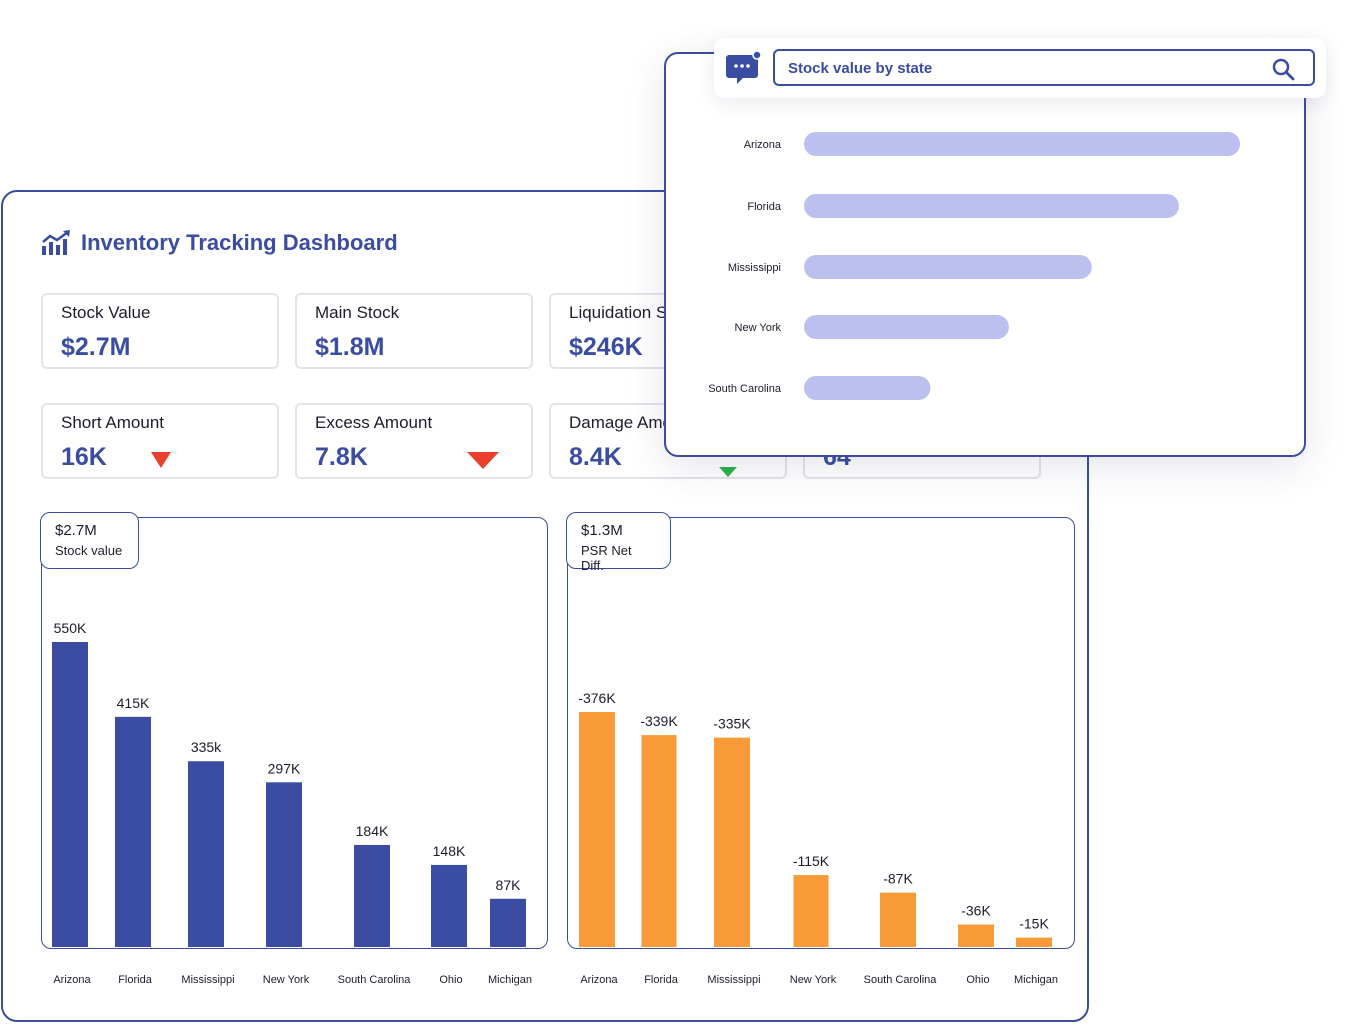 The image size is (1367, 1025). Describe the element at coordinates (764, 207) in the screenshot. I see `state-label: Florida` at that location.